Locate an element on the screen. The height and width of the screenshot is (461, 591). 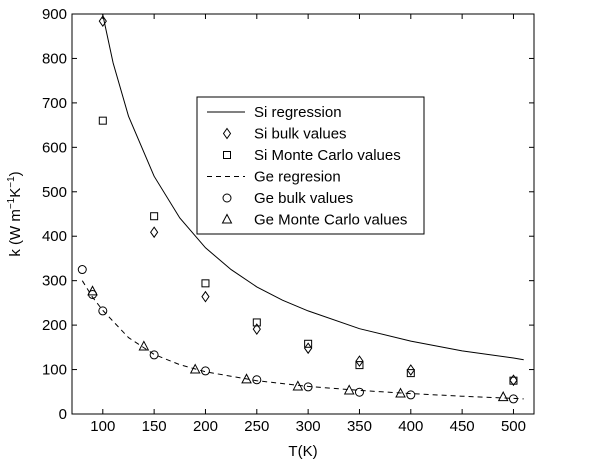
legend-label: Si Monte Carlo values is located at coordinates (327, 155).